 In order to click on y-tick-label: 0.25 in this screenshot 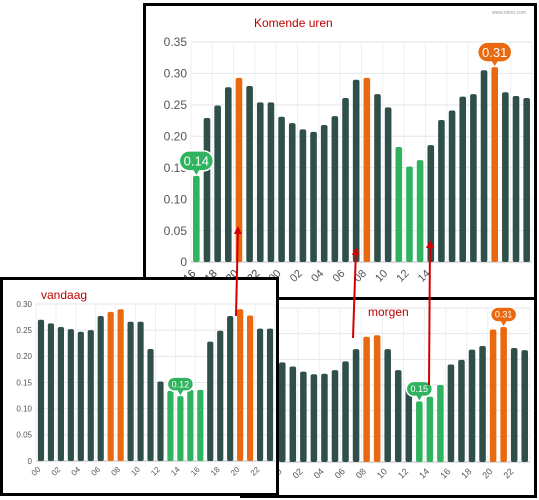, I will do `click(176, 105)`.